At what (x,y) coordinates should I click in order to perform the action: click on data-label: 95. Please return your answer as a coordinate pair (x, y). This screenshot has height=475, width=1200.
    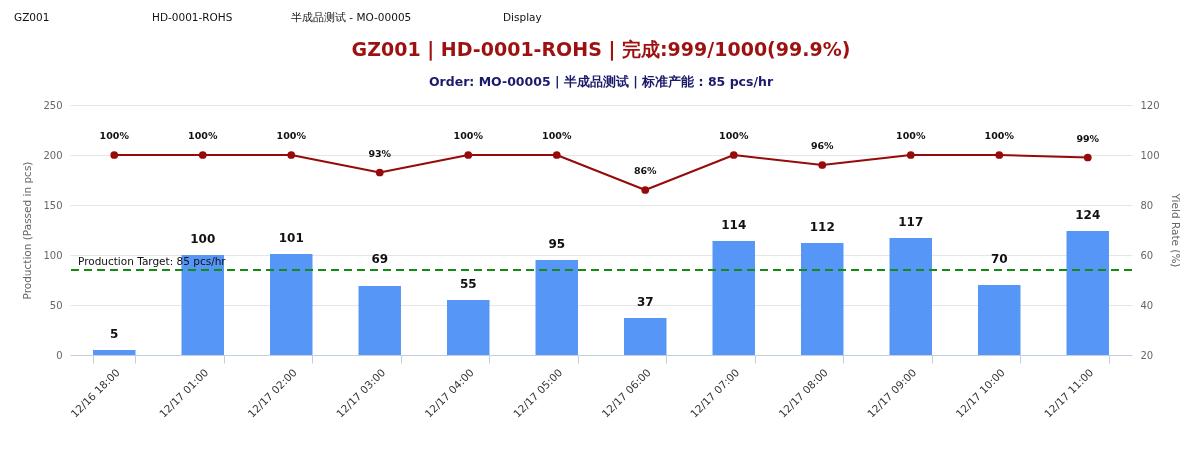
    Looking at the image, I should click on (557, 244).